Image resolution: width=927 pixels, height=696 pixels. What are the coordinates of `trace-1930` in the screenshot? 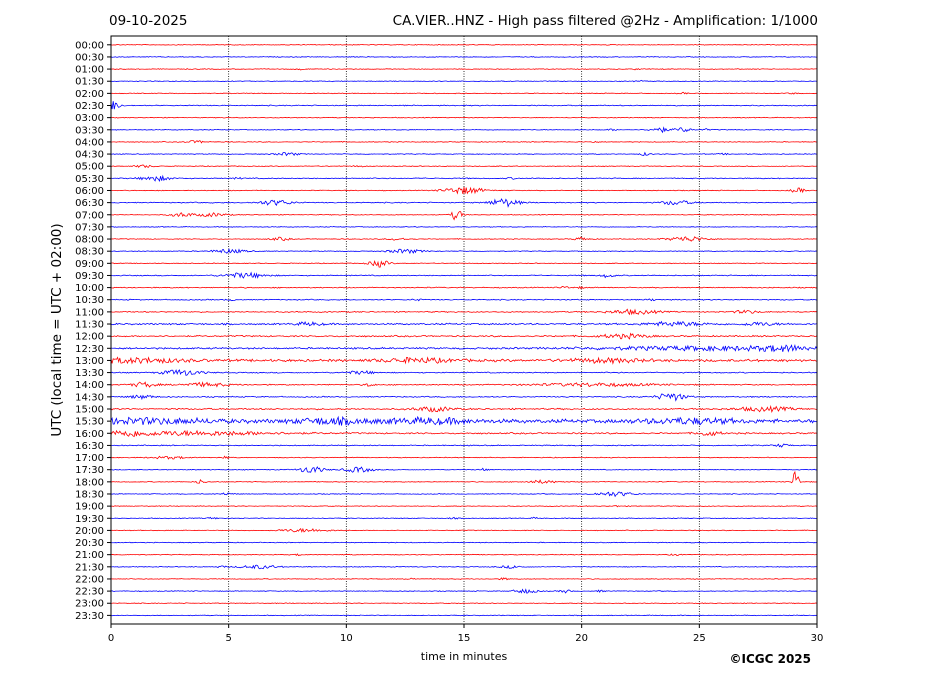 It's located at (464, 518).